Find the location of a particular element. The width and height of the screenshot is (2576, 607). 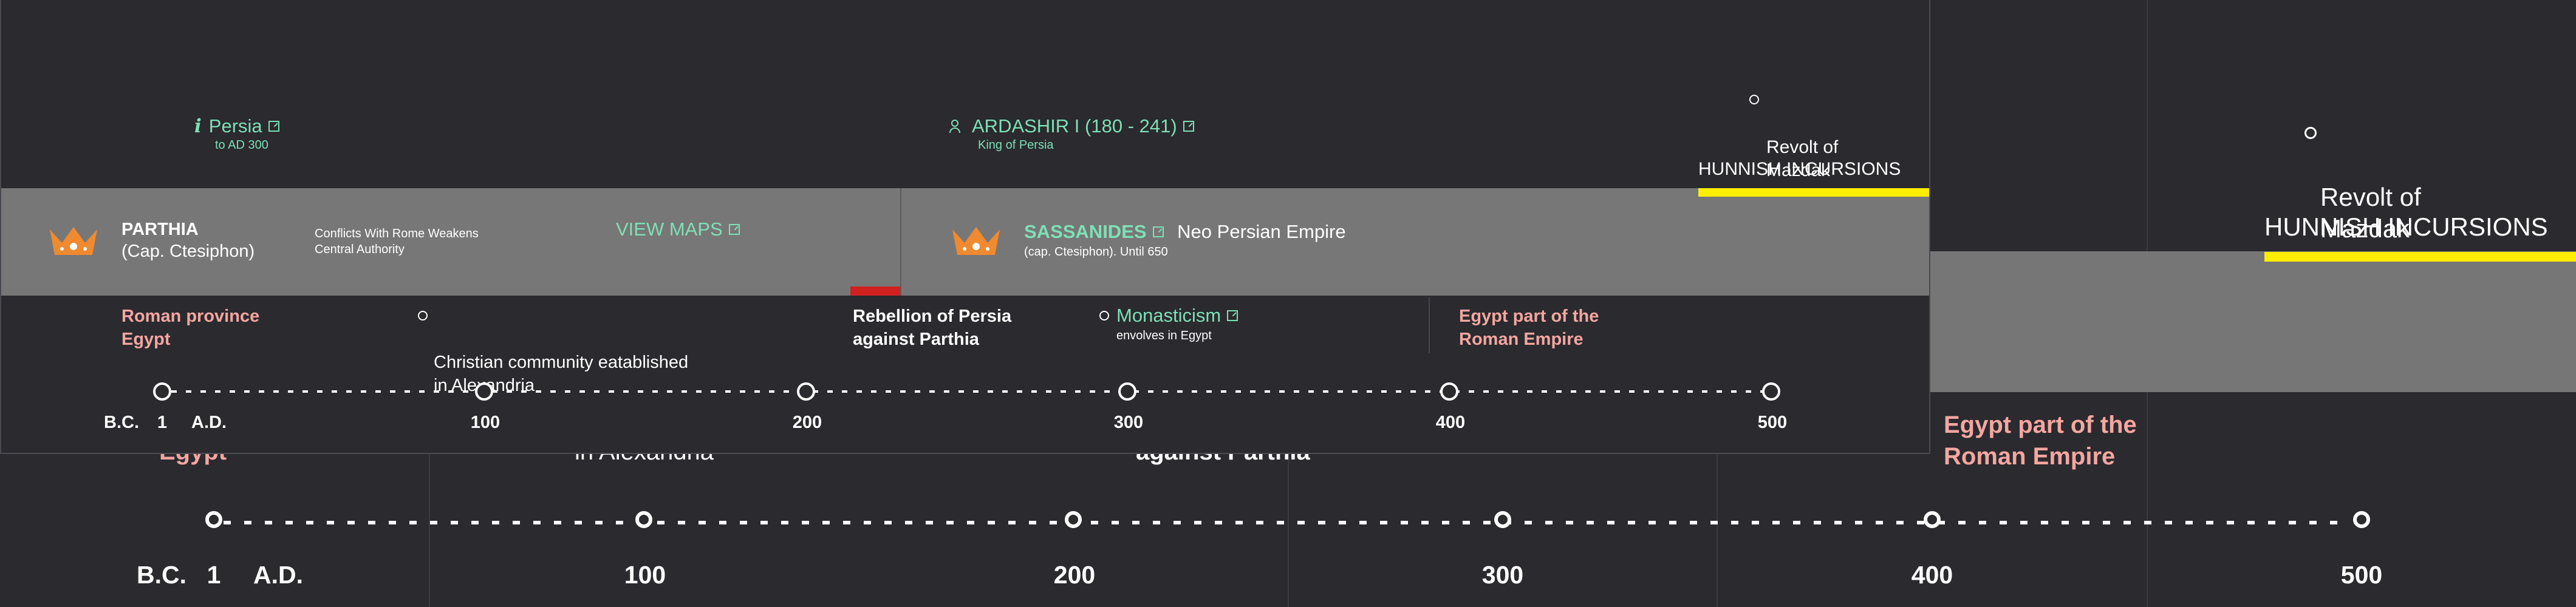

rebellion-marker is located at coordinates (875, 291).